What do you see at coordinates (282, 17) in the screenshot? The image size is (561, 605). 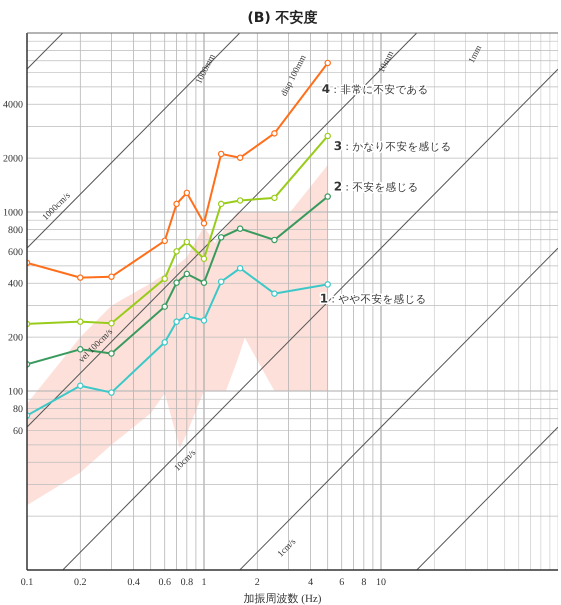 I see `chart-title: (B) 不安度` at bounding box center [282, 17].